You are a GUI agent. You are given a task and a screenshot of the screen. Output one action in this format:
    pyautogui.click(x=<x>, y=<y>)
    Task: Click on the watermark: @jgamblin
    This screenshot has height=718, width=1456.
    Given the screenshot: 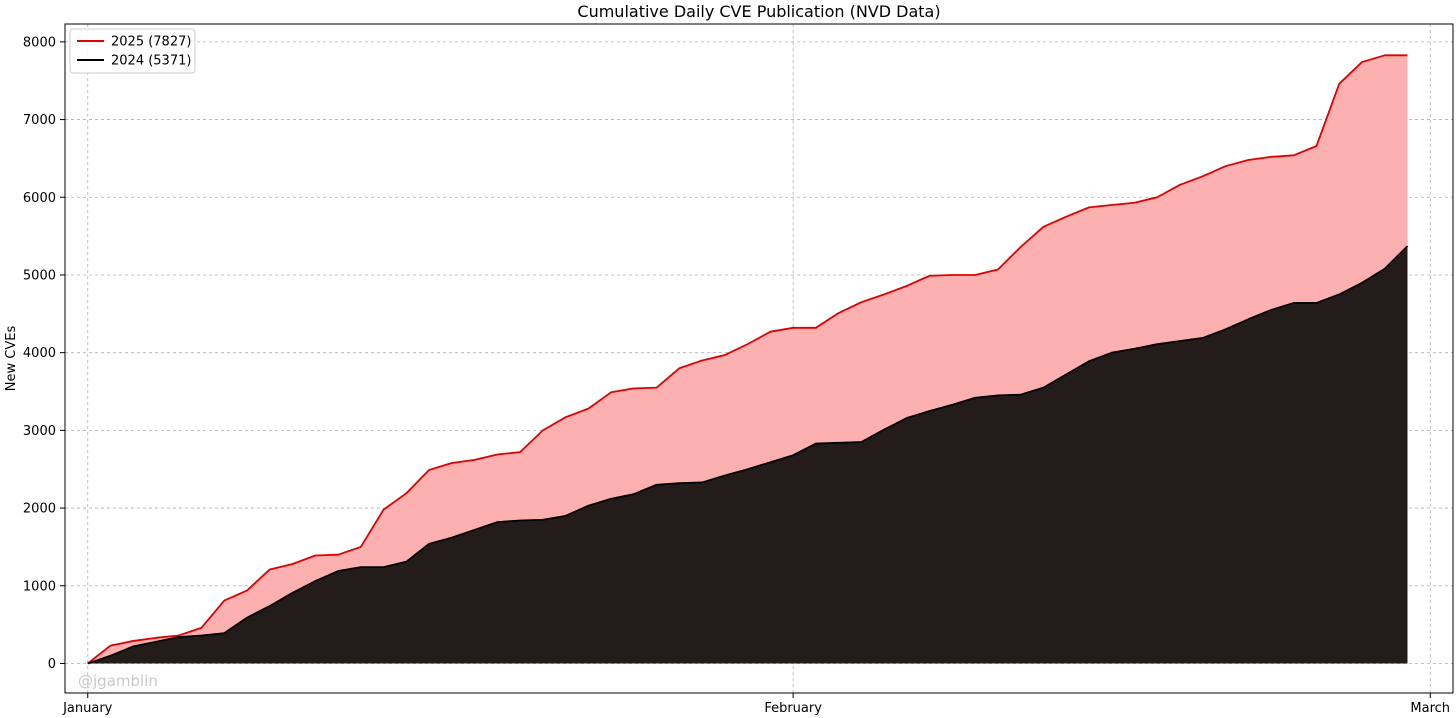 What is the action you would take?
    pyautogui.click(x=118, y=681)
    